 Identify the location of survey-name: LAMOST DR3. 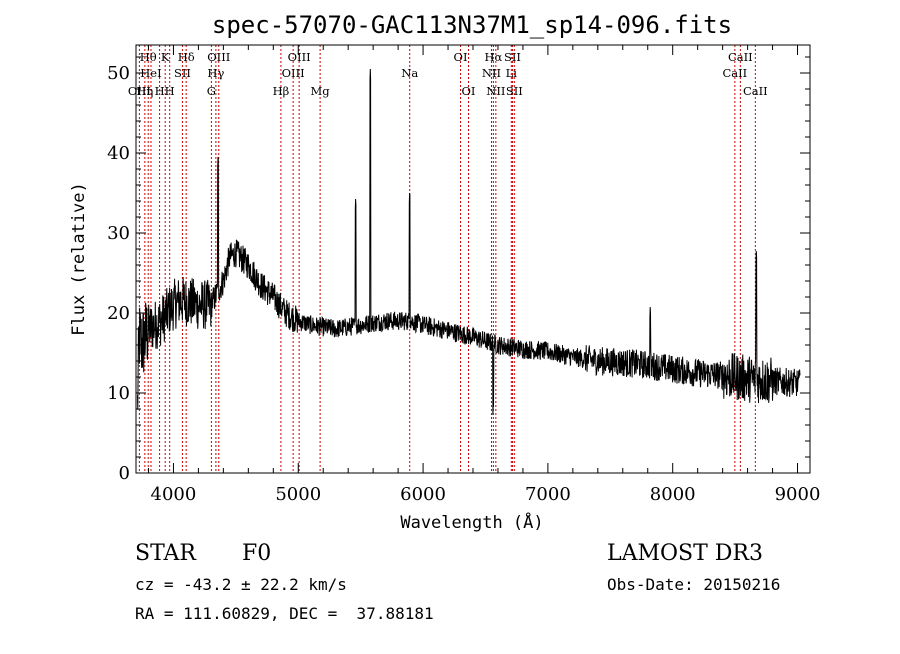
(685, 553).